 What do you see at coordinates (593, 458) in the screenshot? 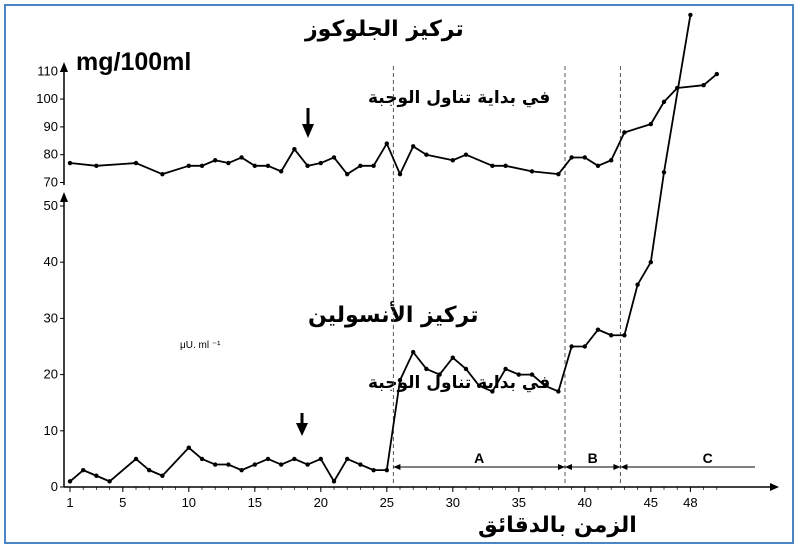
I see `phase-label: B` at bounding box center [593, 458].